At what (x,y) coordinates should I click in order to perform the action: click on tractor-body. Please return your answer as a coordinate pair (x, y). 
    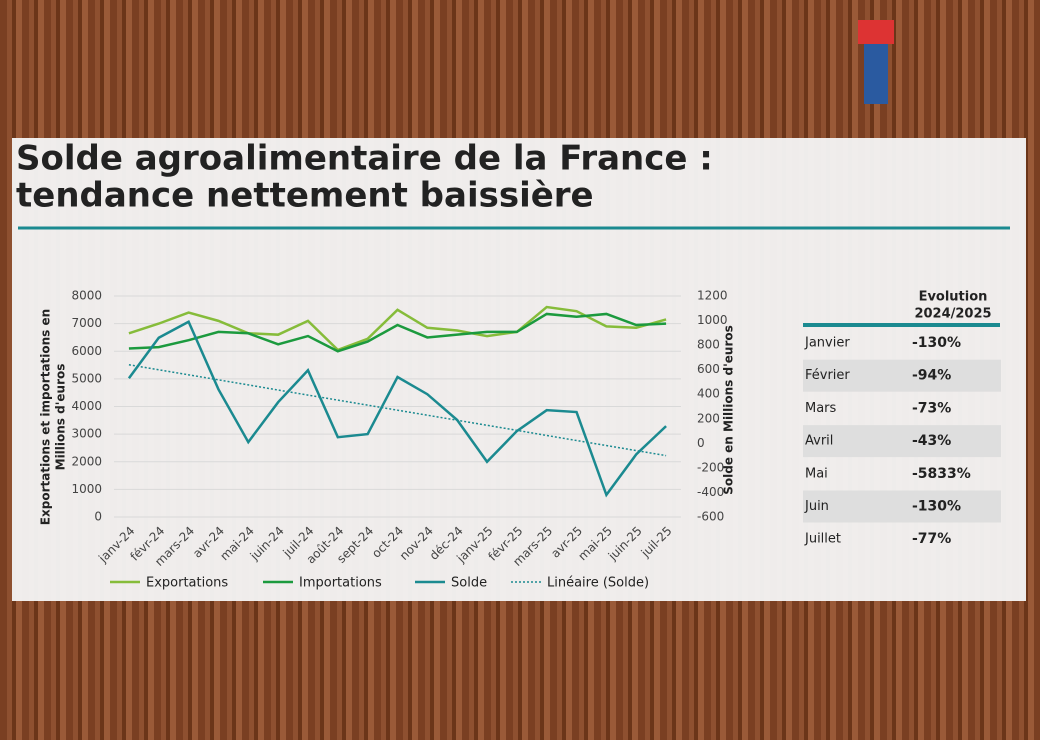
    Looking at the image, I should click on (876, 74).